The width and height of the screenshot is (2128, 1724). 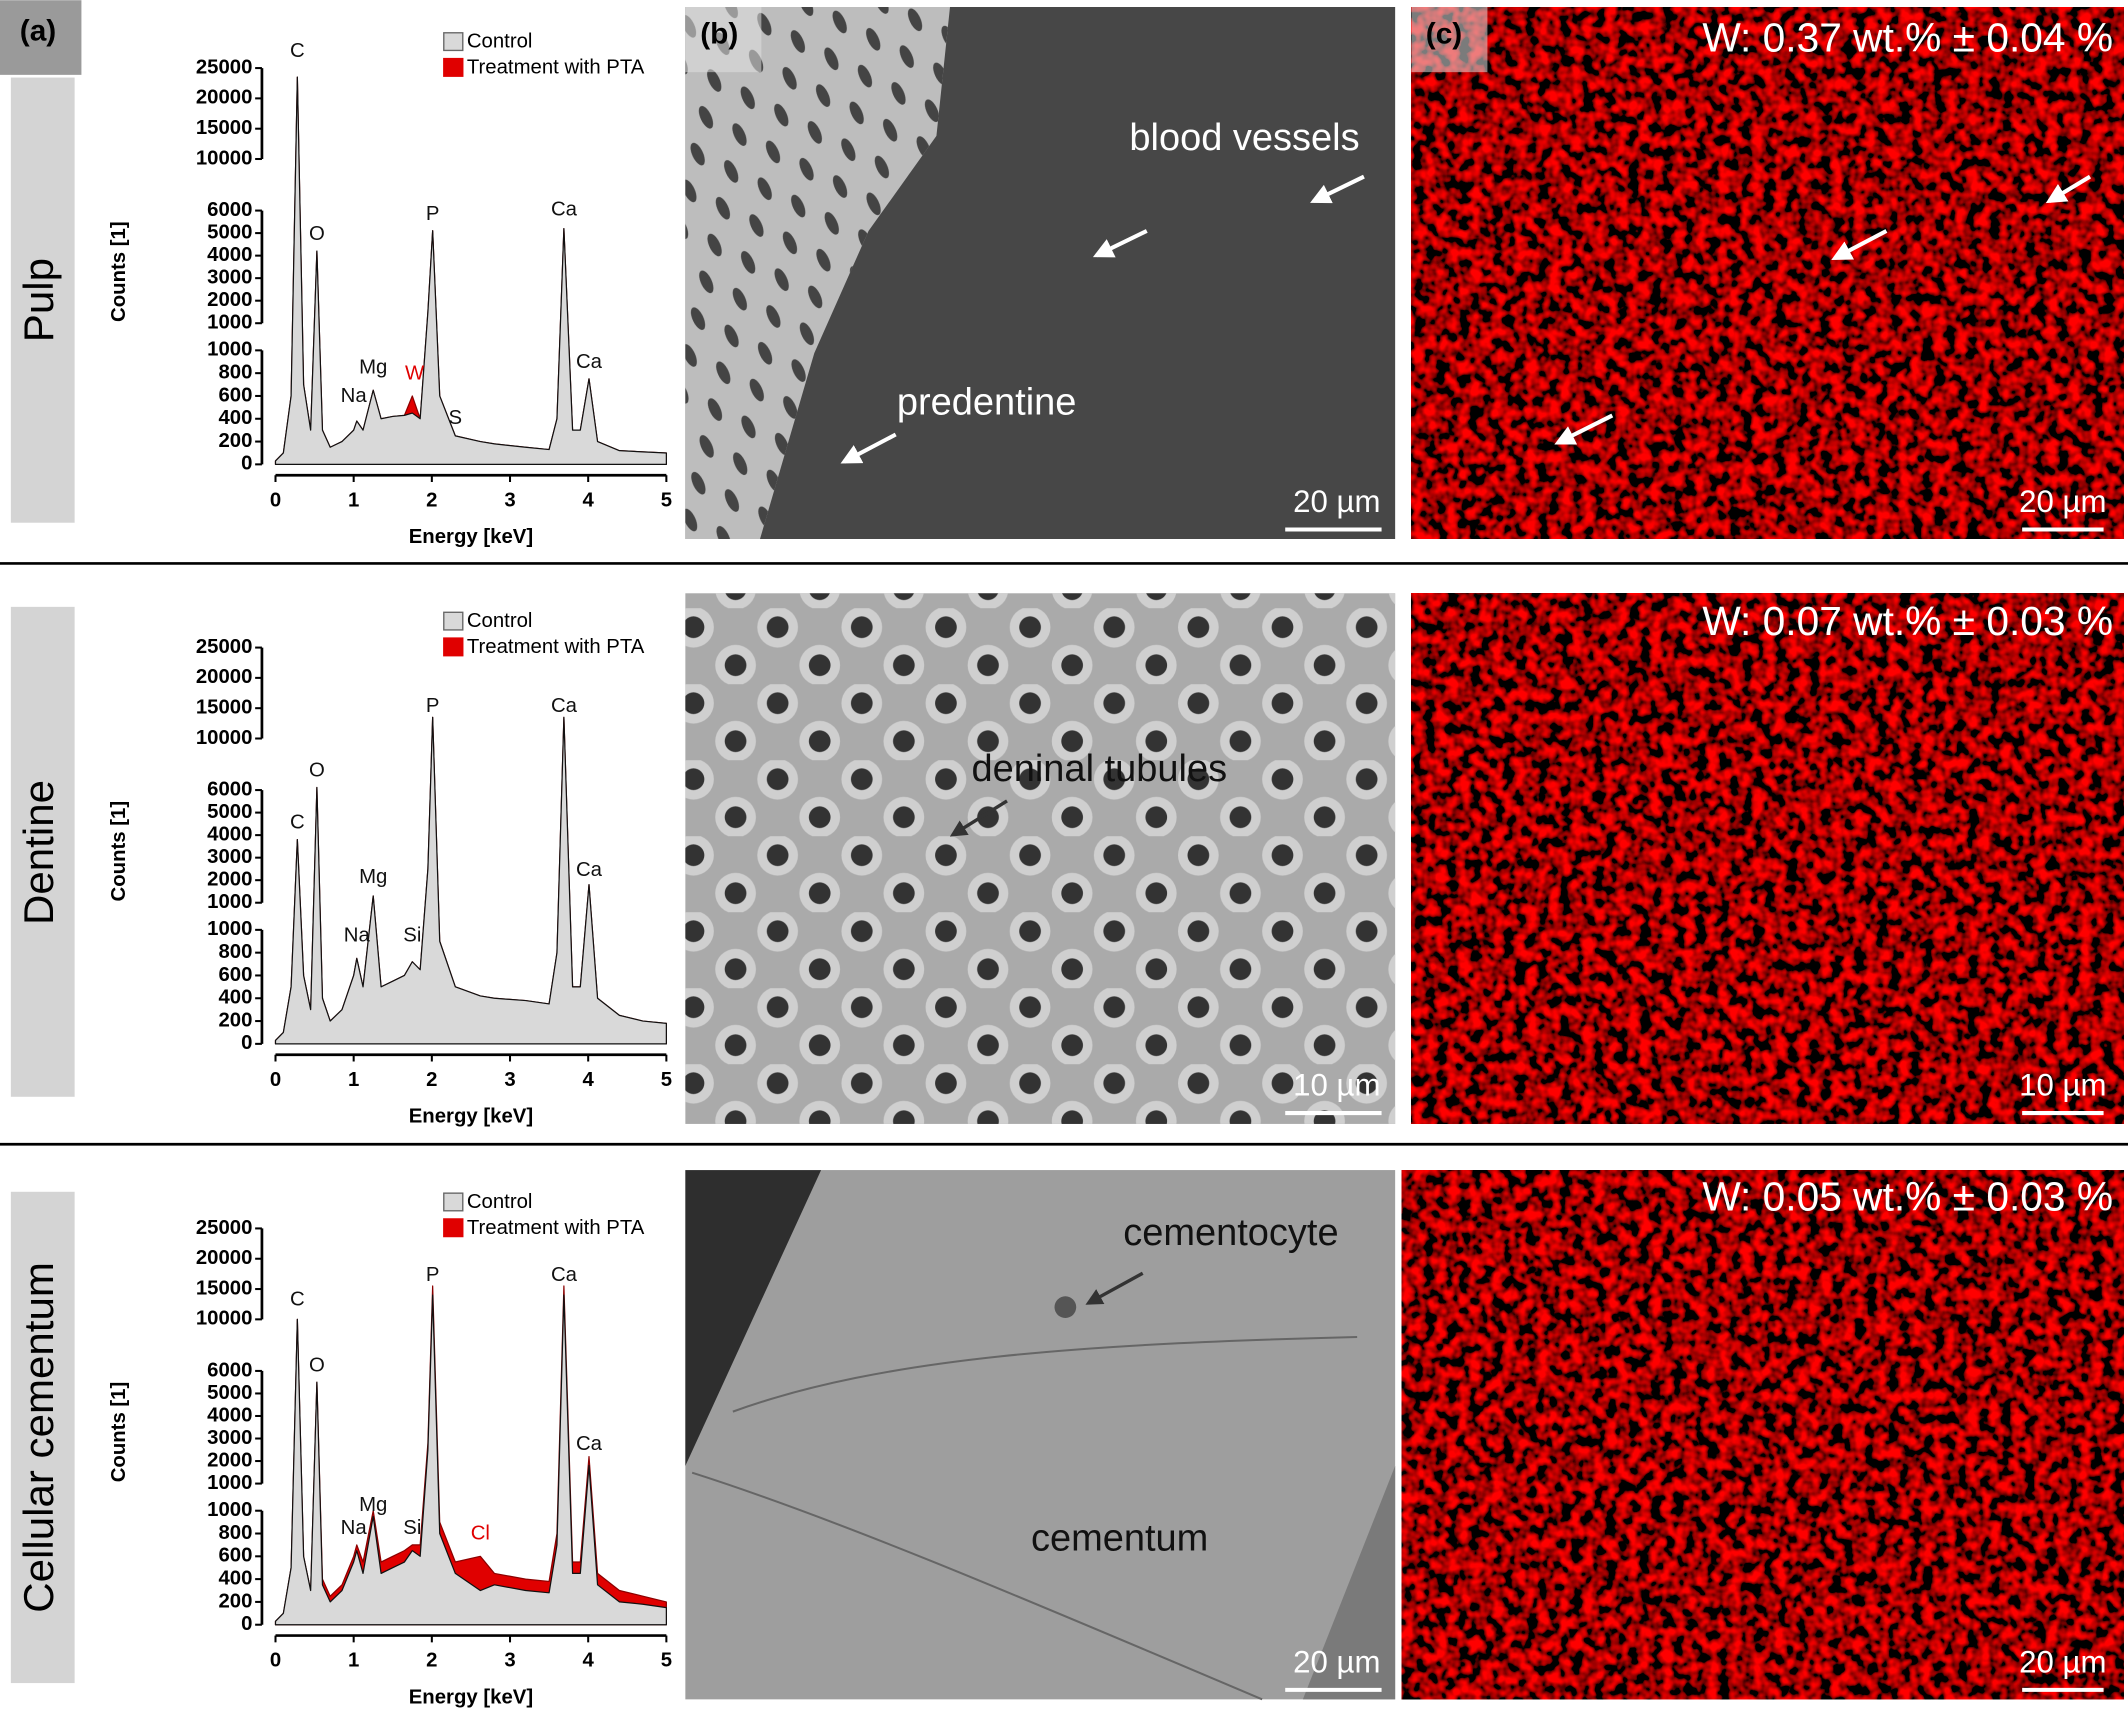 What do you see at coordinates (817, 273) in the screenshot?
I see `sem-texture` at bounding box center [817, 273].